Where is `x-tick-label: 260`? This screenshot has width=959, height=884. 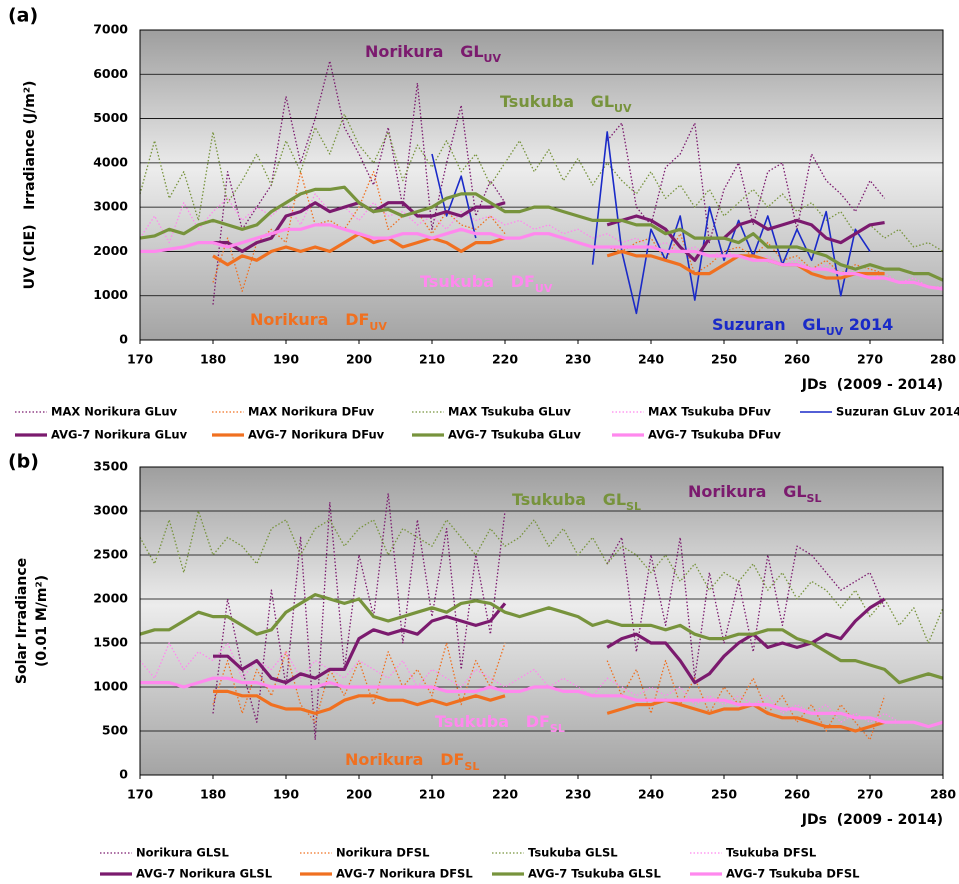 x-tick-label: 260 is located at coordinates (797, 794).